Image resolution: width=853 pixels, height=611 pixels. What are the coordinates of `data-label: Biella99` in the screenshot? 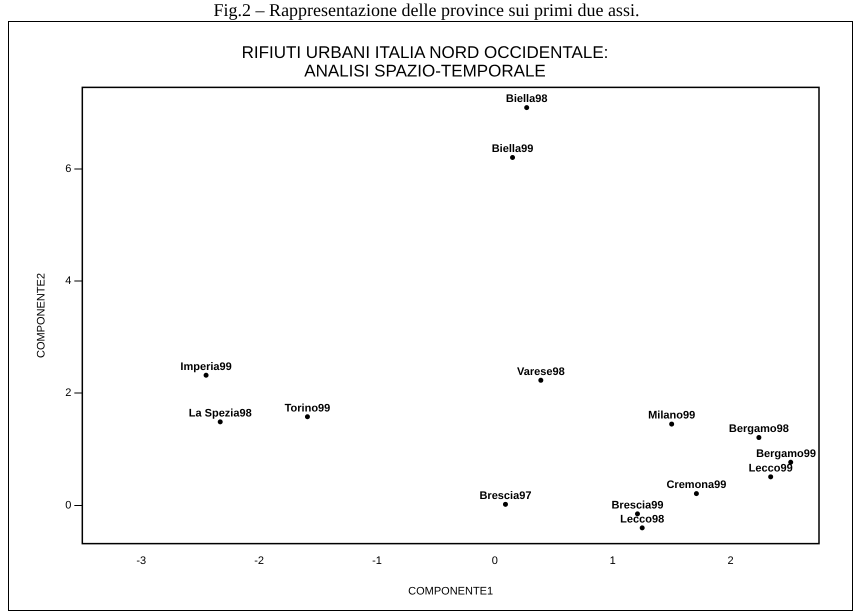 It's located at (513, 149).